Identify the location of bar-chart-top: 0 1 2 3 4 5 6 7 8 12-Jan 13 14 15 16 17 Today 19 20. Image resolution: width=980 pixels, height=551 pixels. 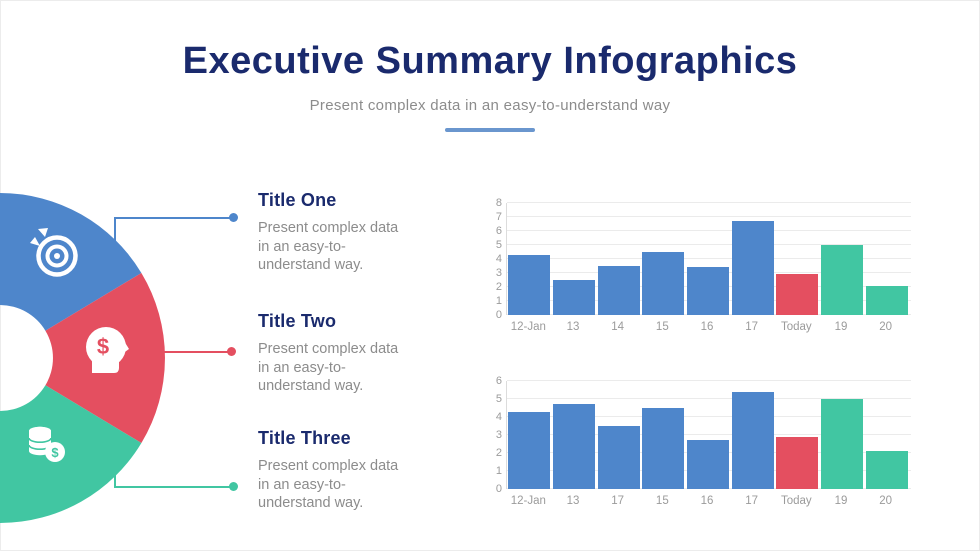
(700, 267).